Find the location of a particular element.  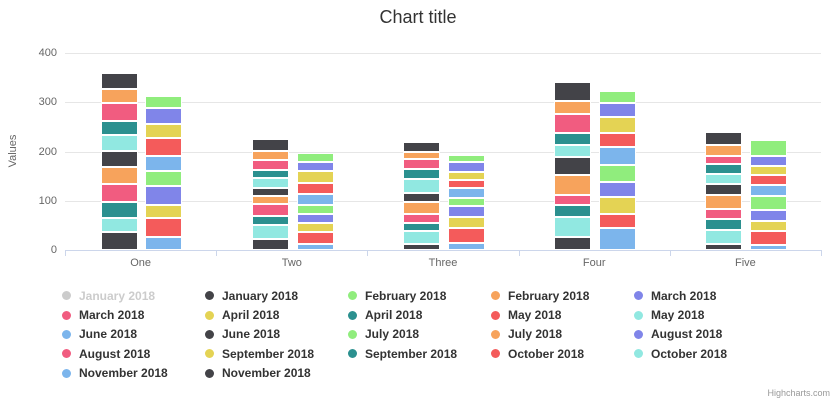

highcharts-credit-link: Highcharts.com is located at coordinates (798, 393).